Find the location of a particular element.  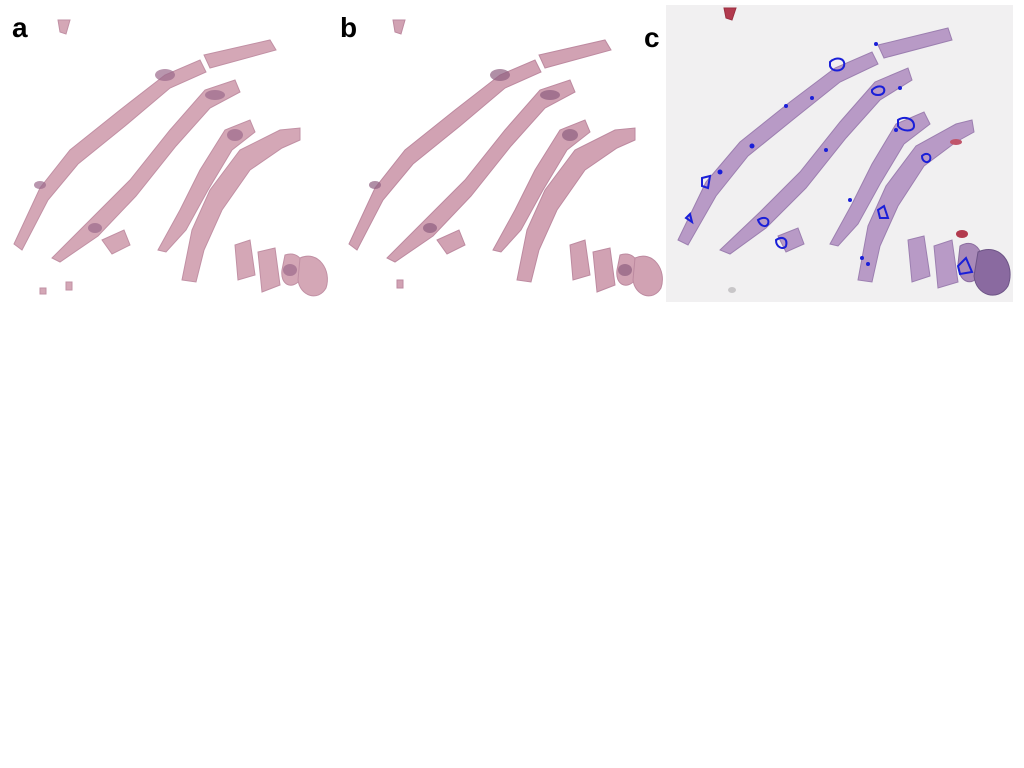

panel-b: b is located at coordinates (500, 155).